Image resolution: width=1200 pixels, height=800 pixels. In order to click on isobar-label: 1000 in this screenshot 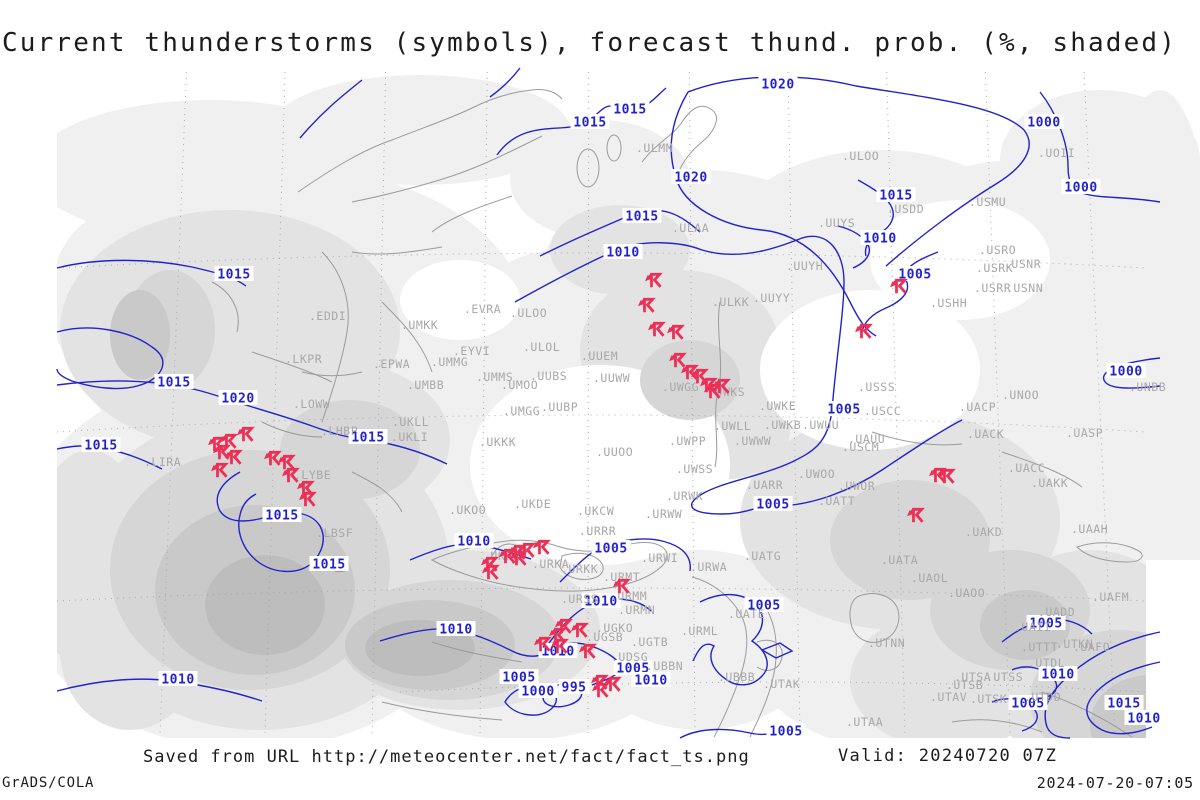, I will do `click(1044, 122)`.